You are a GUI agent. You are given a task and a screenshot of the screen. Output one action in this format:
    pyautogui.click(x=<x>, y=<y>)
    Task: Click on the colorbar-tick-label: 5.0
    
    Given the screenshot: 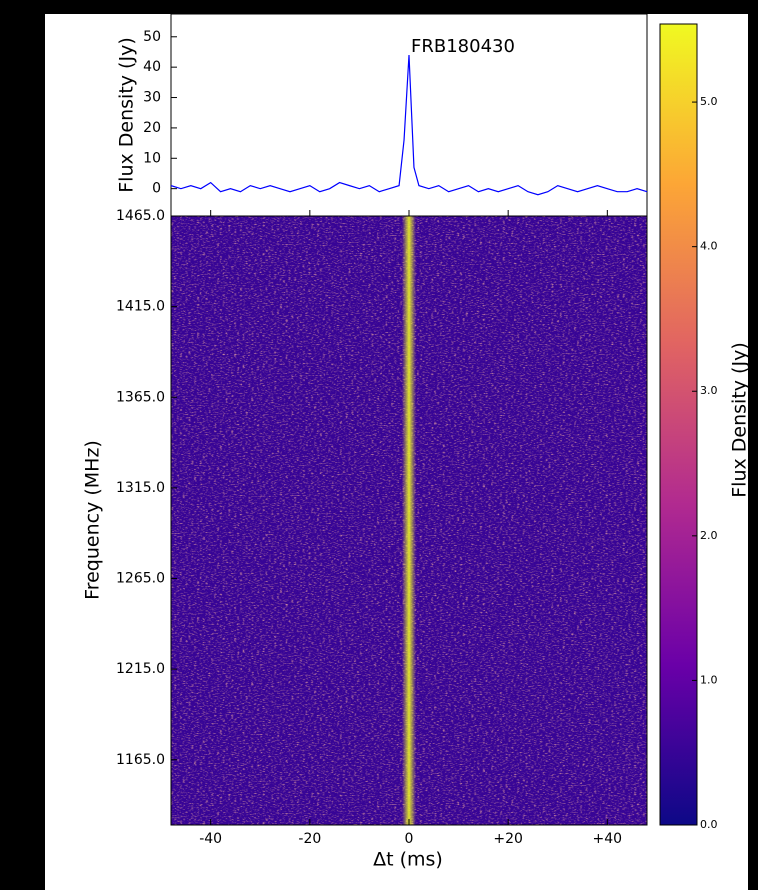 What is the action you would take?
    pyautogui.click(x=709, y=101)
    